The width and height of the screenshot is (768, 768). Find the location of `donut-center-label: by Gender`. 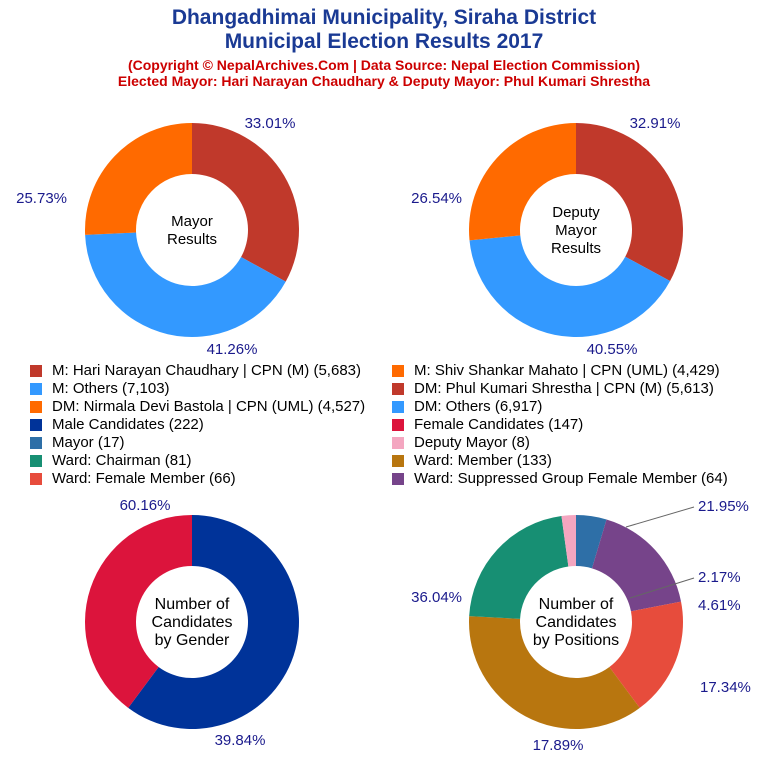

donut-center-label: by Gender is located at coordinates (192, 640).